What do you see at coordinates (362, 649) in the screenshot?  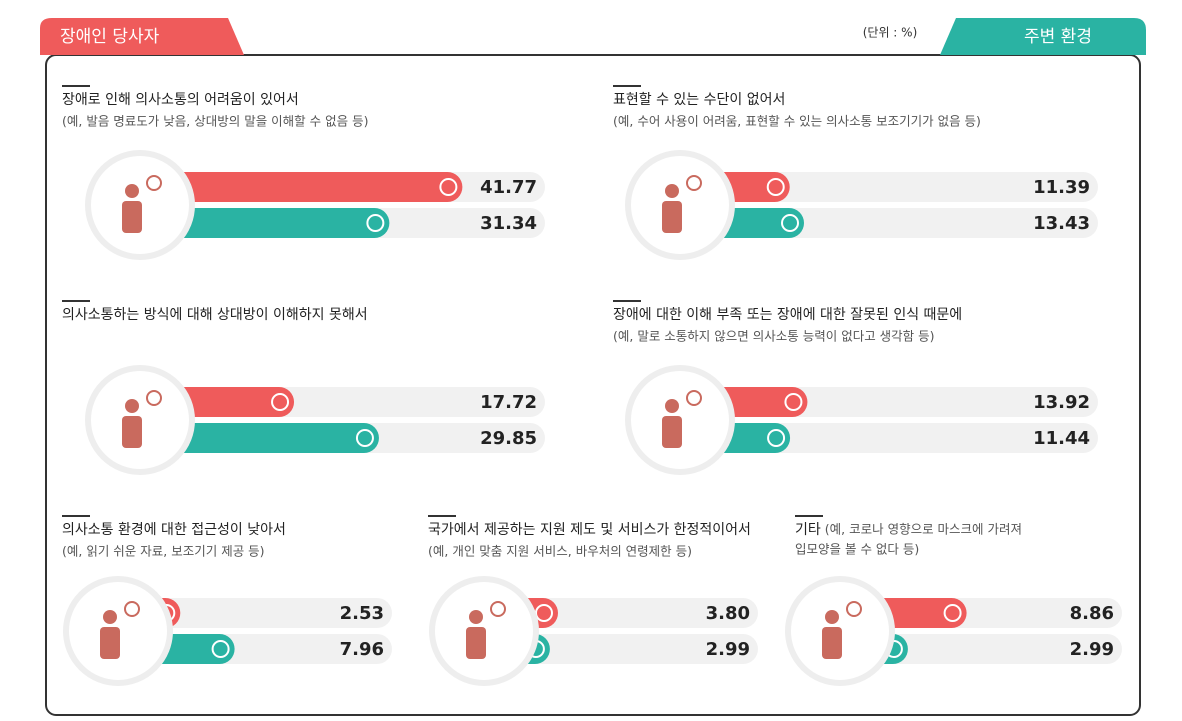 I see `value-label: 7.96` at bounding box center [362, 649].